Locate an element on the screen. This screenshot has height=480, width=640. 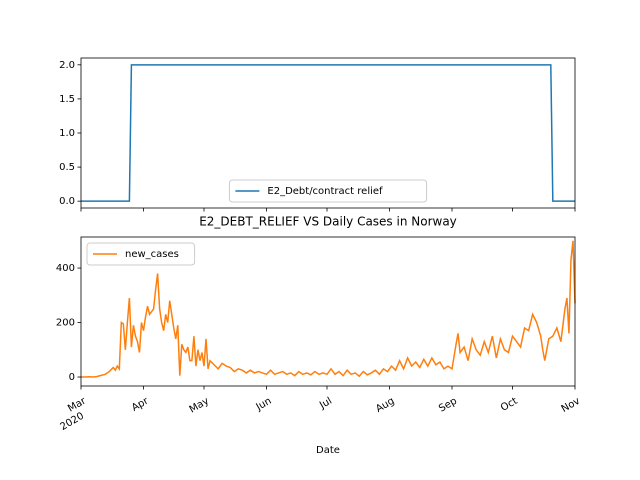
legend-label: new_cases is located at coordinates (152, 254).